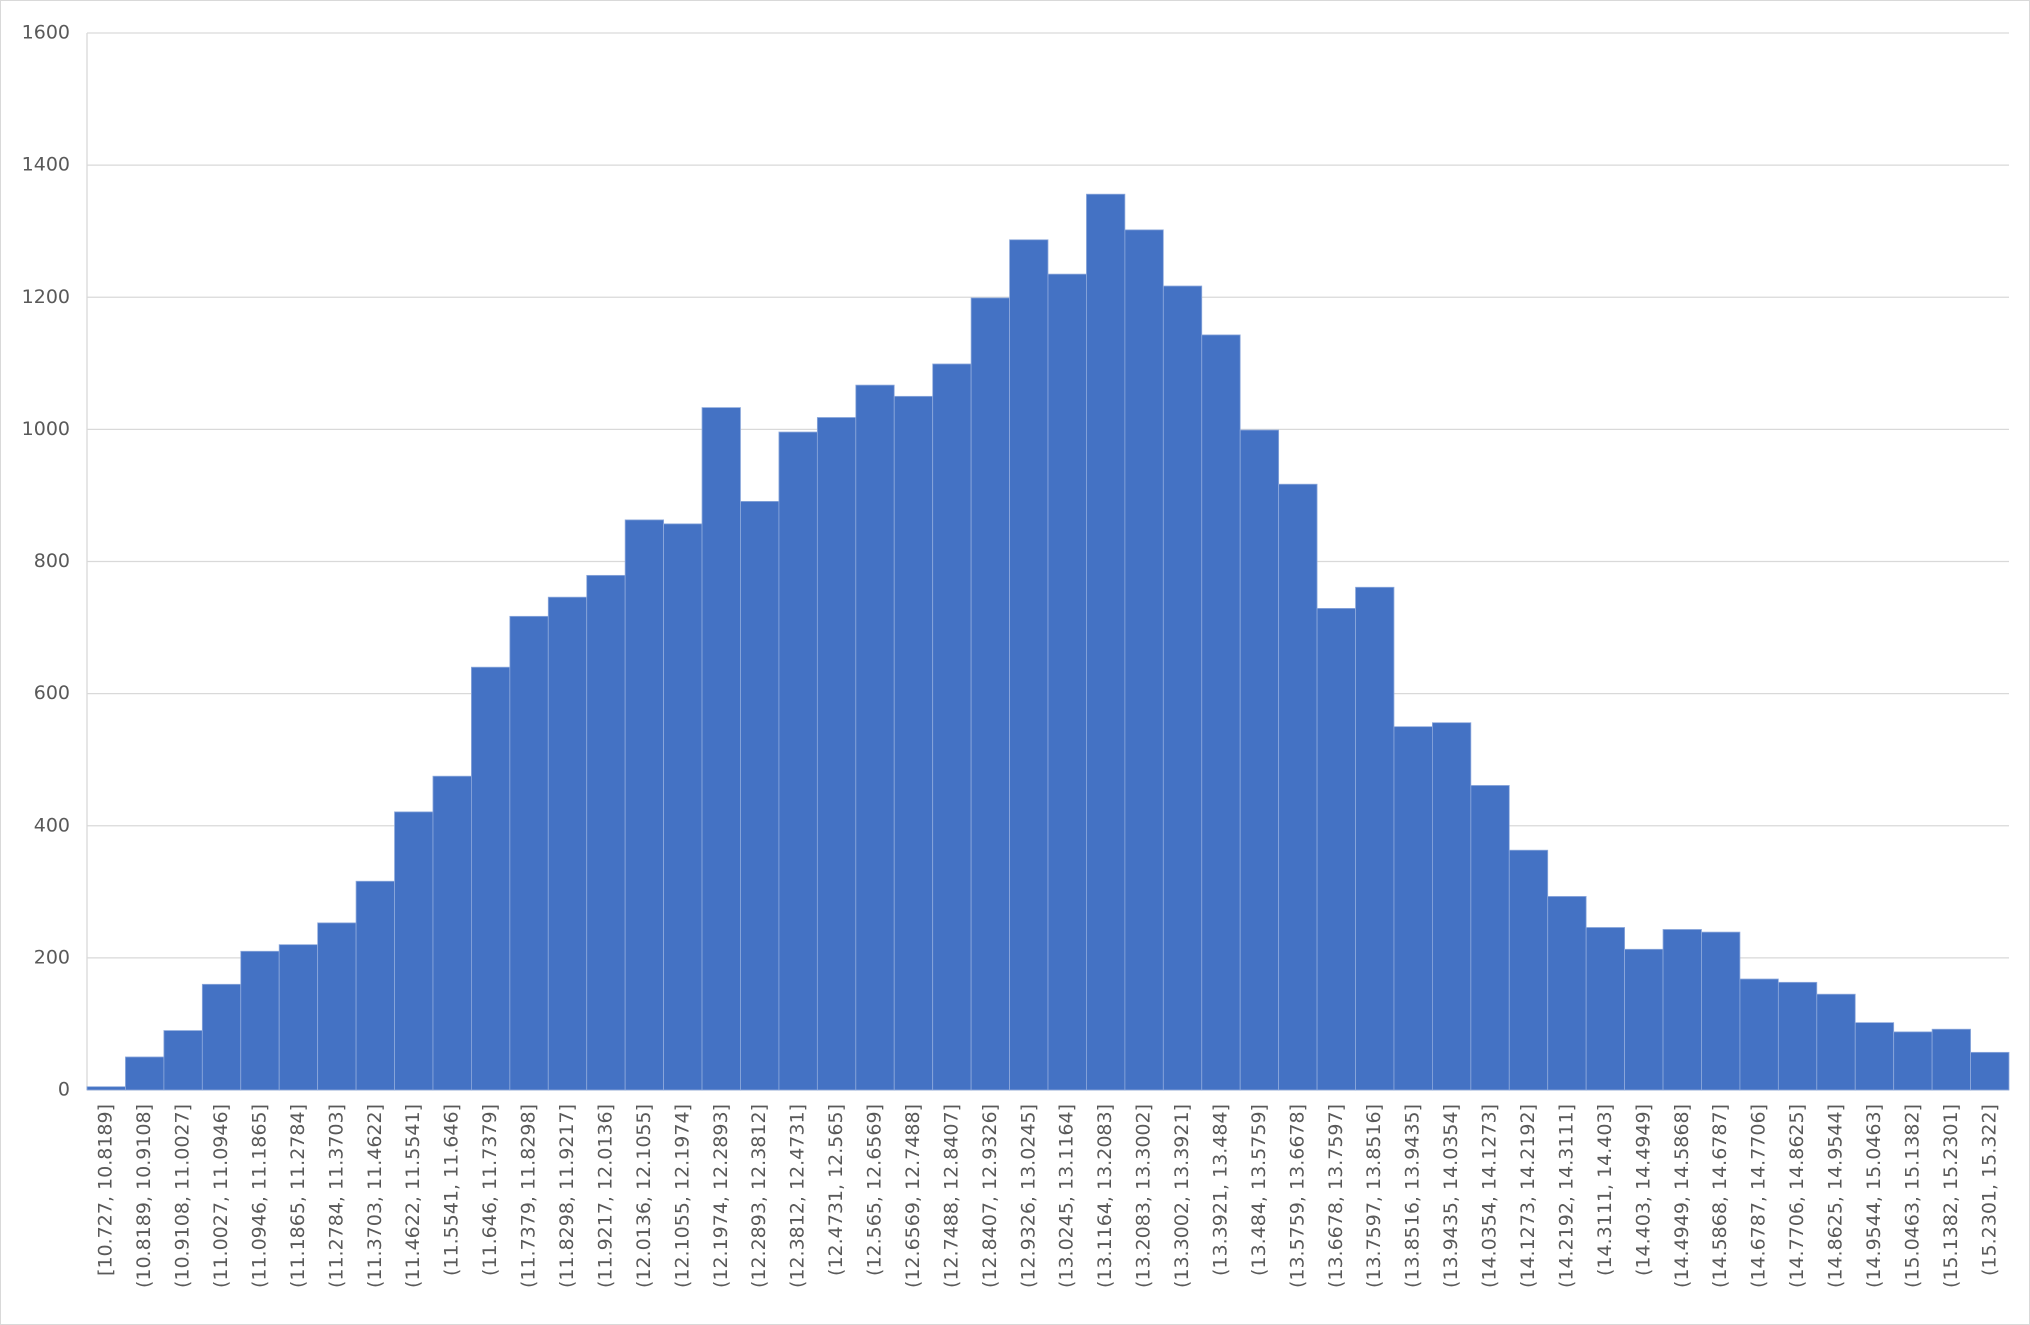 The height and width of the screenshot is (1325, 2030). I want to click on x-tick-label: (11.4622, 11.5541], so click(413, 1196).